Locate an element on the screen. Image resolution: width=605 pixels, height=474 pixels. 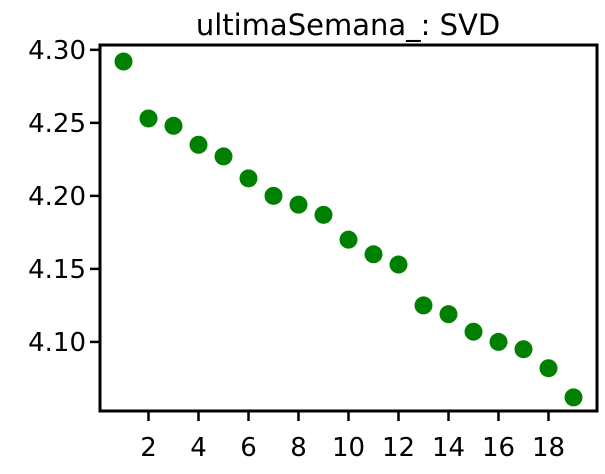
x-tick-label: 18 is located at coordinates (548, 448).